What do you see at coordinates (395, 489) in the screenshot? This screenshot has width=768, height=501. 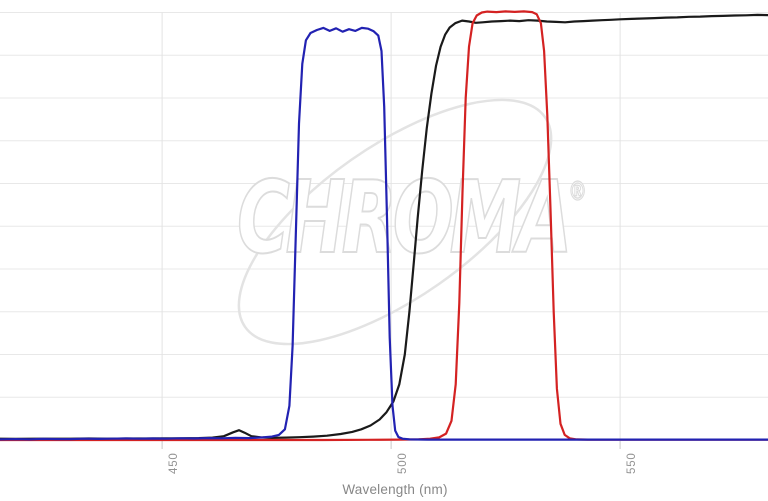 I see `x-axis-label: Wavelength (nm)` at bounding box center [395, 489].